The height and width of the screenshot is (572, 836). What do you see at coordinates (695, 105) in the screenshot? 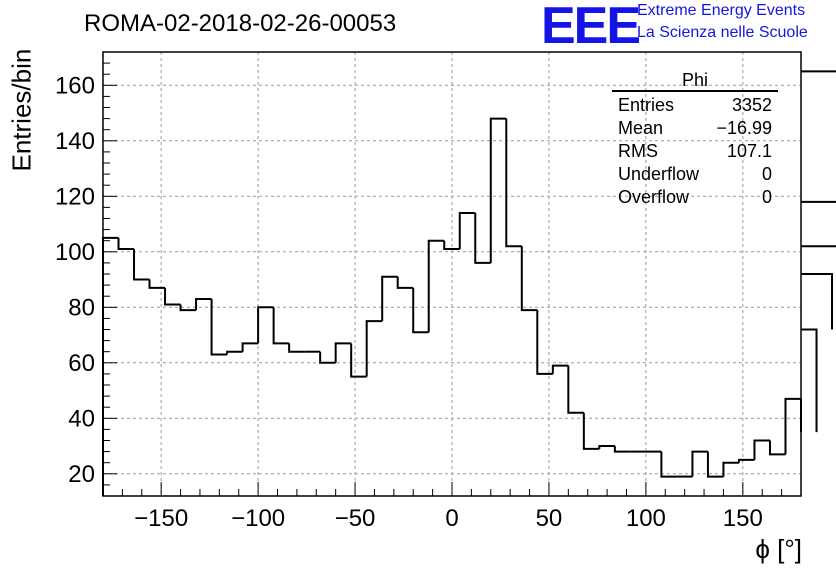
I see `stats-row-entries: Entries 3352` at bounding box center [695, 105].